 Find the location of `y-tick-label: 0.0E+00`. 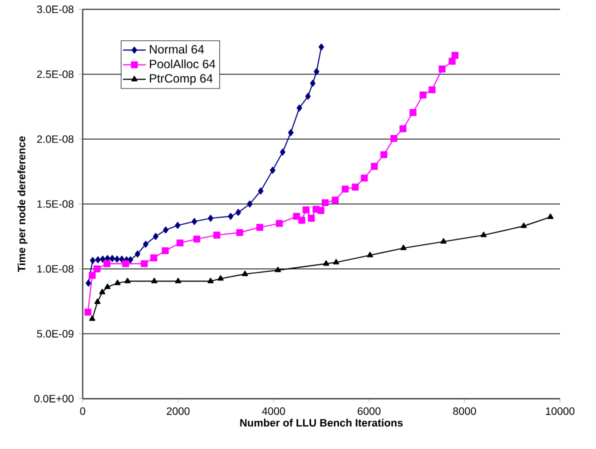

y-tick-label: 0.0E+00 is located at coordinates (54, 398).